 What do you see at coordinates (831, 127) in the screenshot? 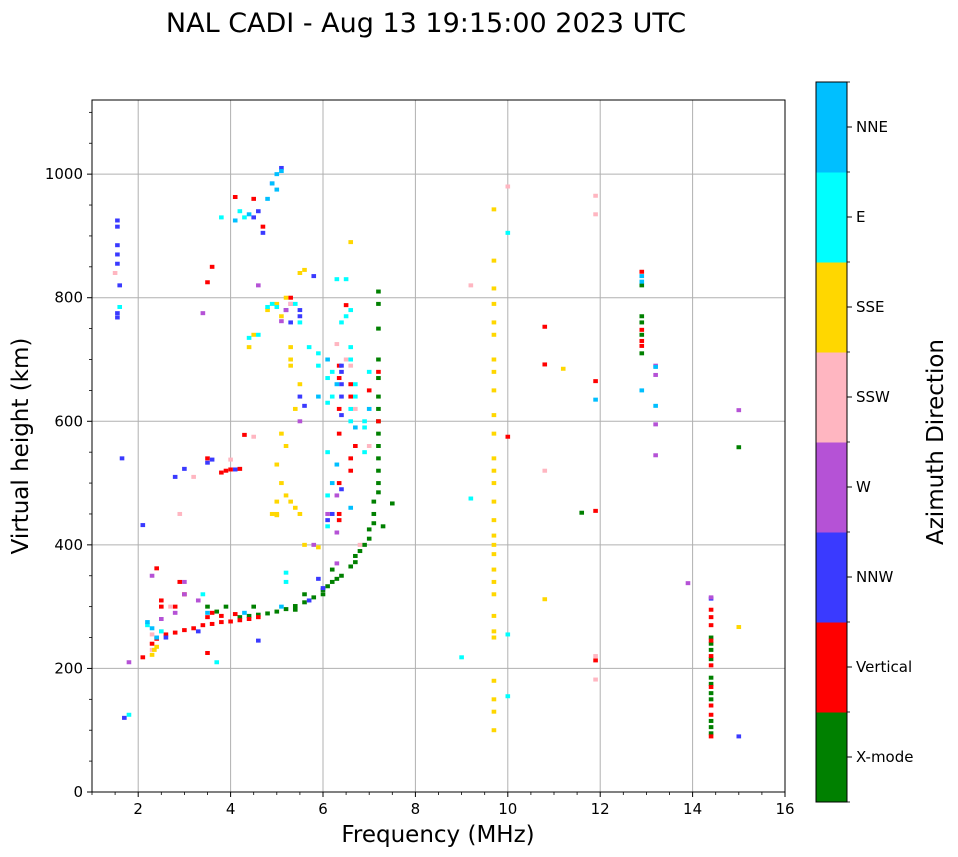
I see `colorbar-segment` at bounding box center [831, 127].